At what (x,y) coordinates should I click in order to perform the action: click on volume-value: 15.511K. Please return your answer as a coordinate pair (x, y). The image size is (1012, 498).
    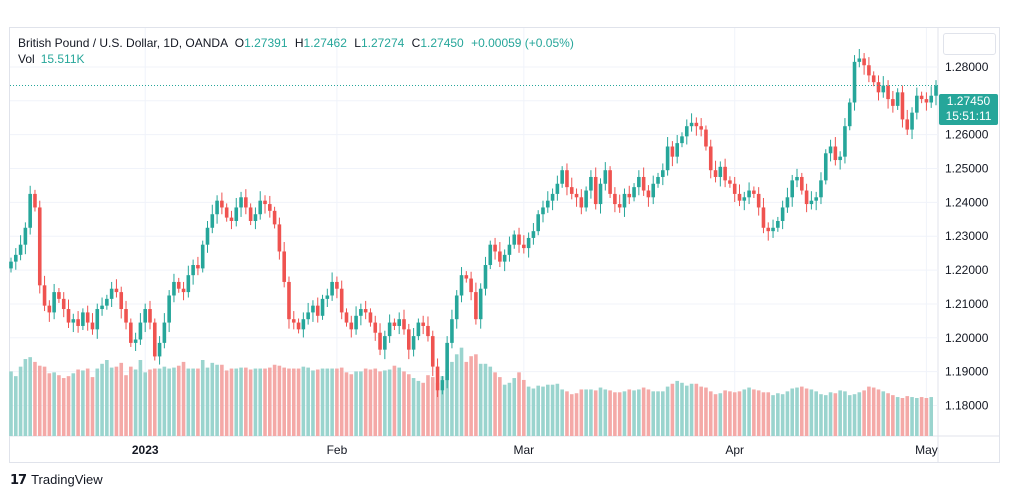
    Looking at the image, I should click on (62, 59).